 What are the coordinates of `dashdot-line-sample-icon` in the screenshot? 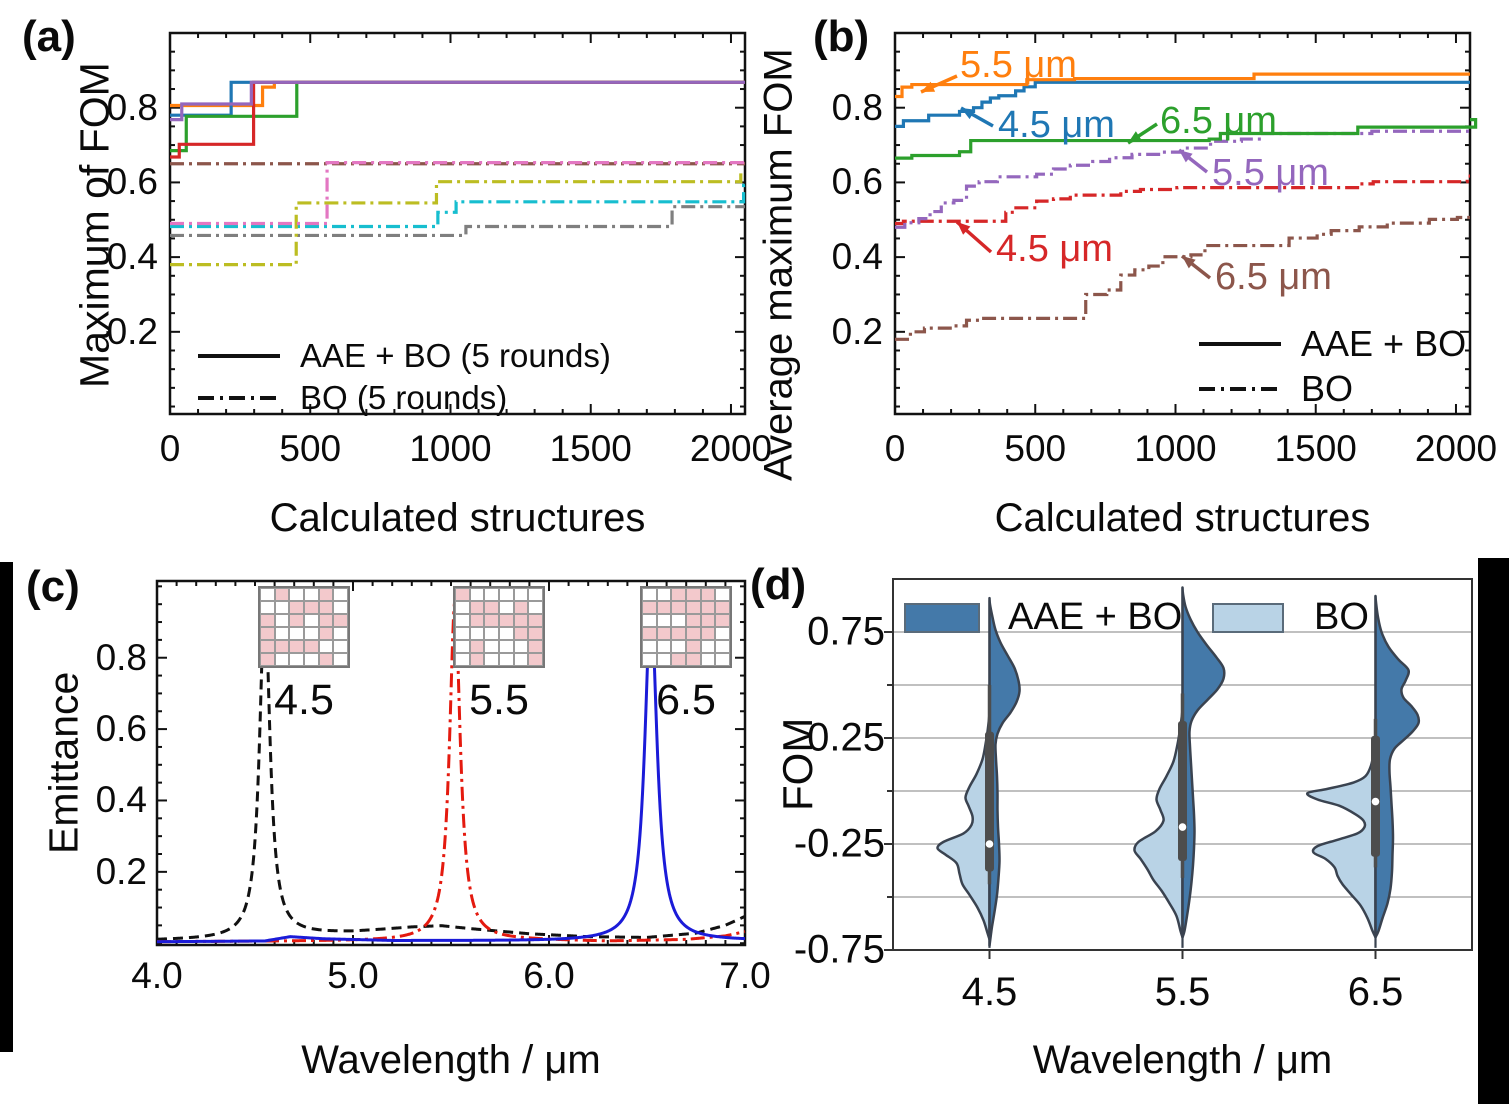 It's located at (1240, 389).